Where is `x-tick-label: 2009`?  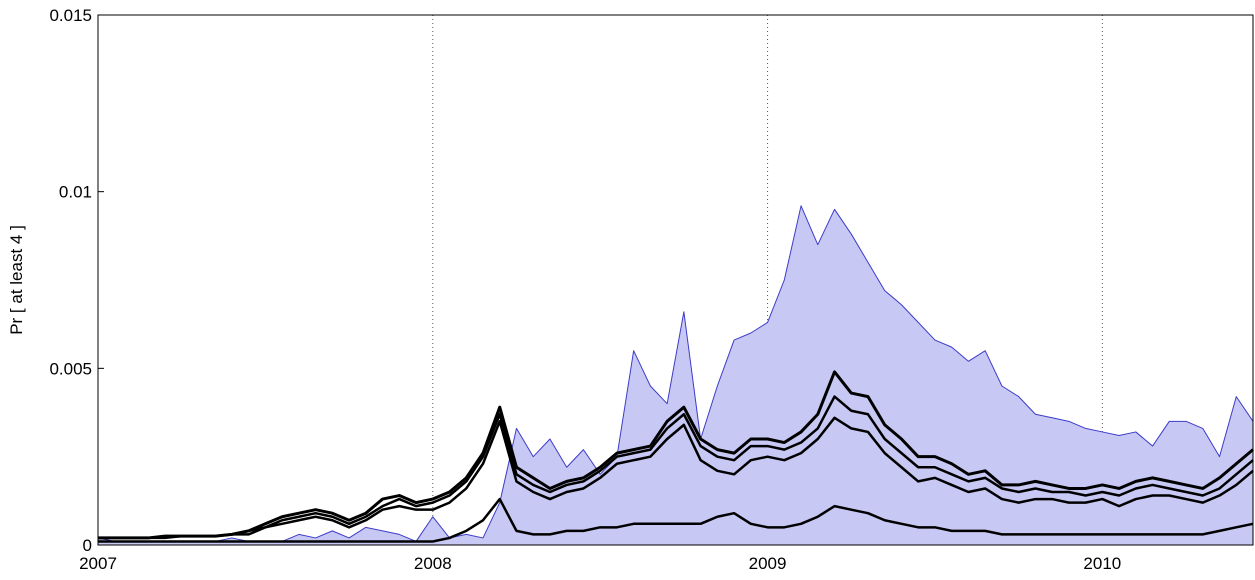
x-tick-label: 2009 is located at coordinates (768, 563).